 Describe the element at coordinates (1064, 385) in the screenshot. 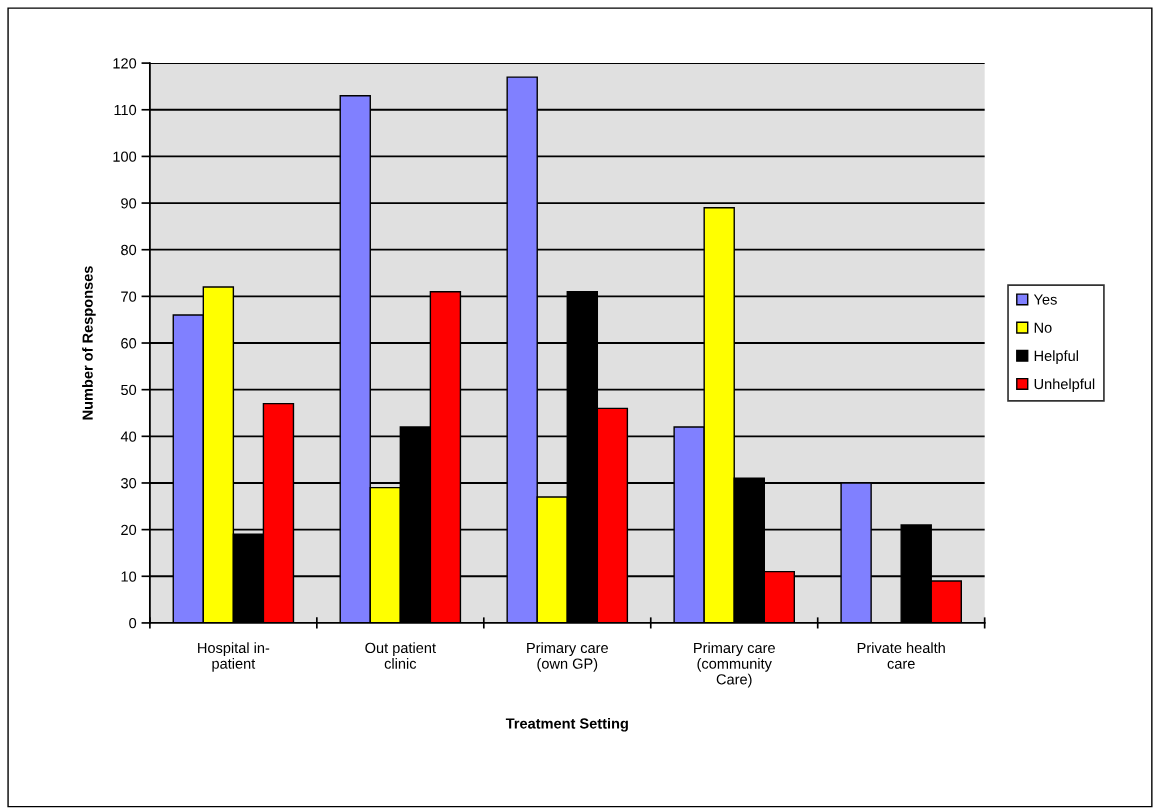

I see `legend-label: Unhelpful` at that location.